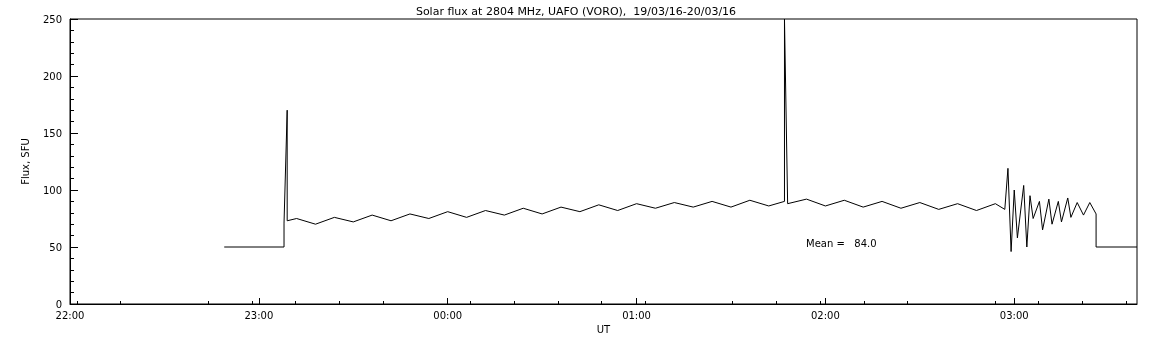  What do you see at coordinates (25, 161) in the screenshot?
I see `y-axis-title: Flux, SFU` at bounding box center [25, 161].